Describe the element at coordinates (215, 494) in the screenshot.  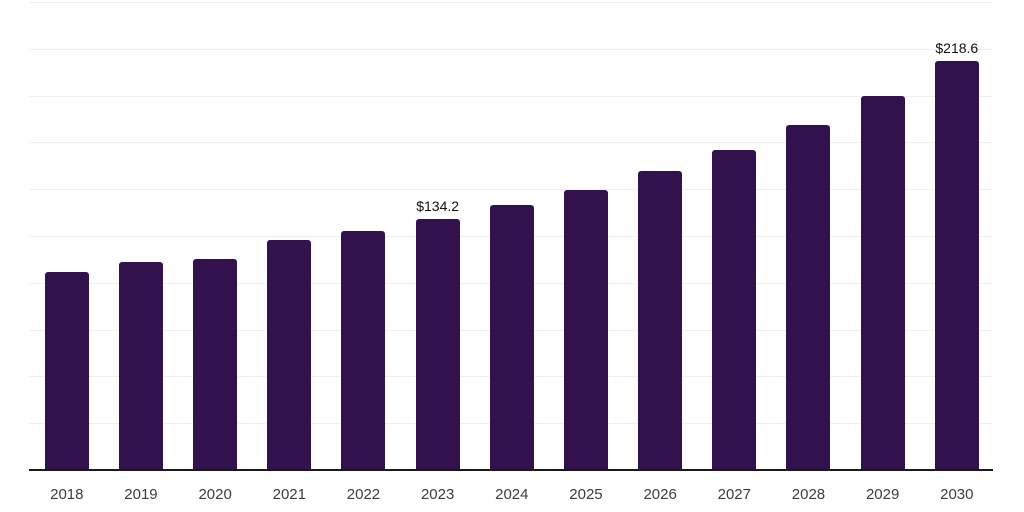
I see `x-tick-label-2020: 2020` at that location.